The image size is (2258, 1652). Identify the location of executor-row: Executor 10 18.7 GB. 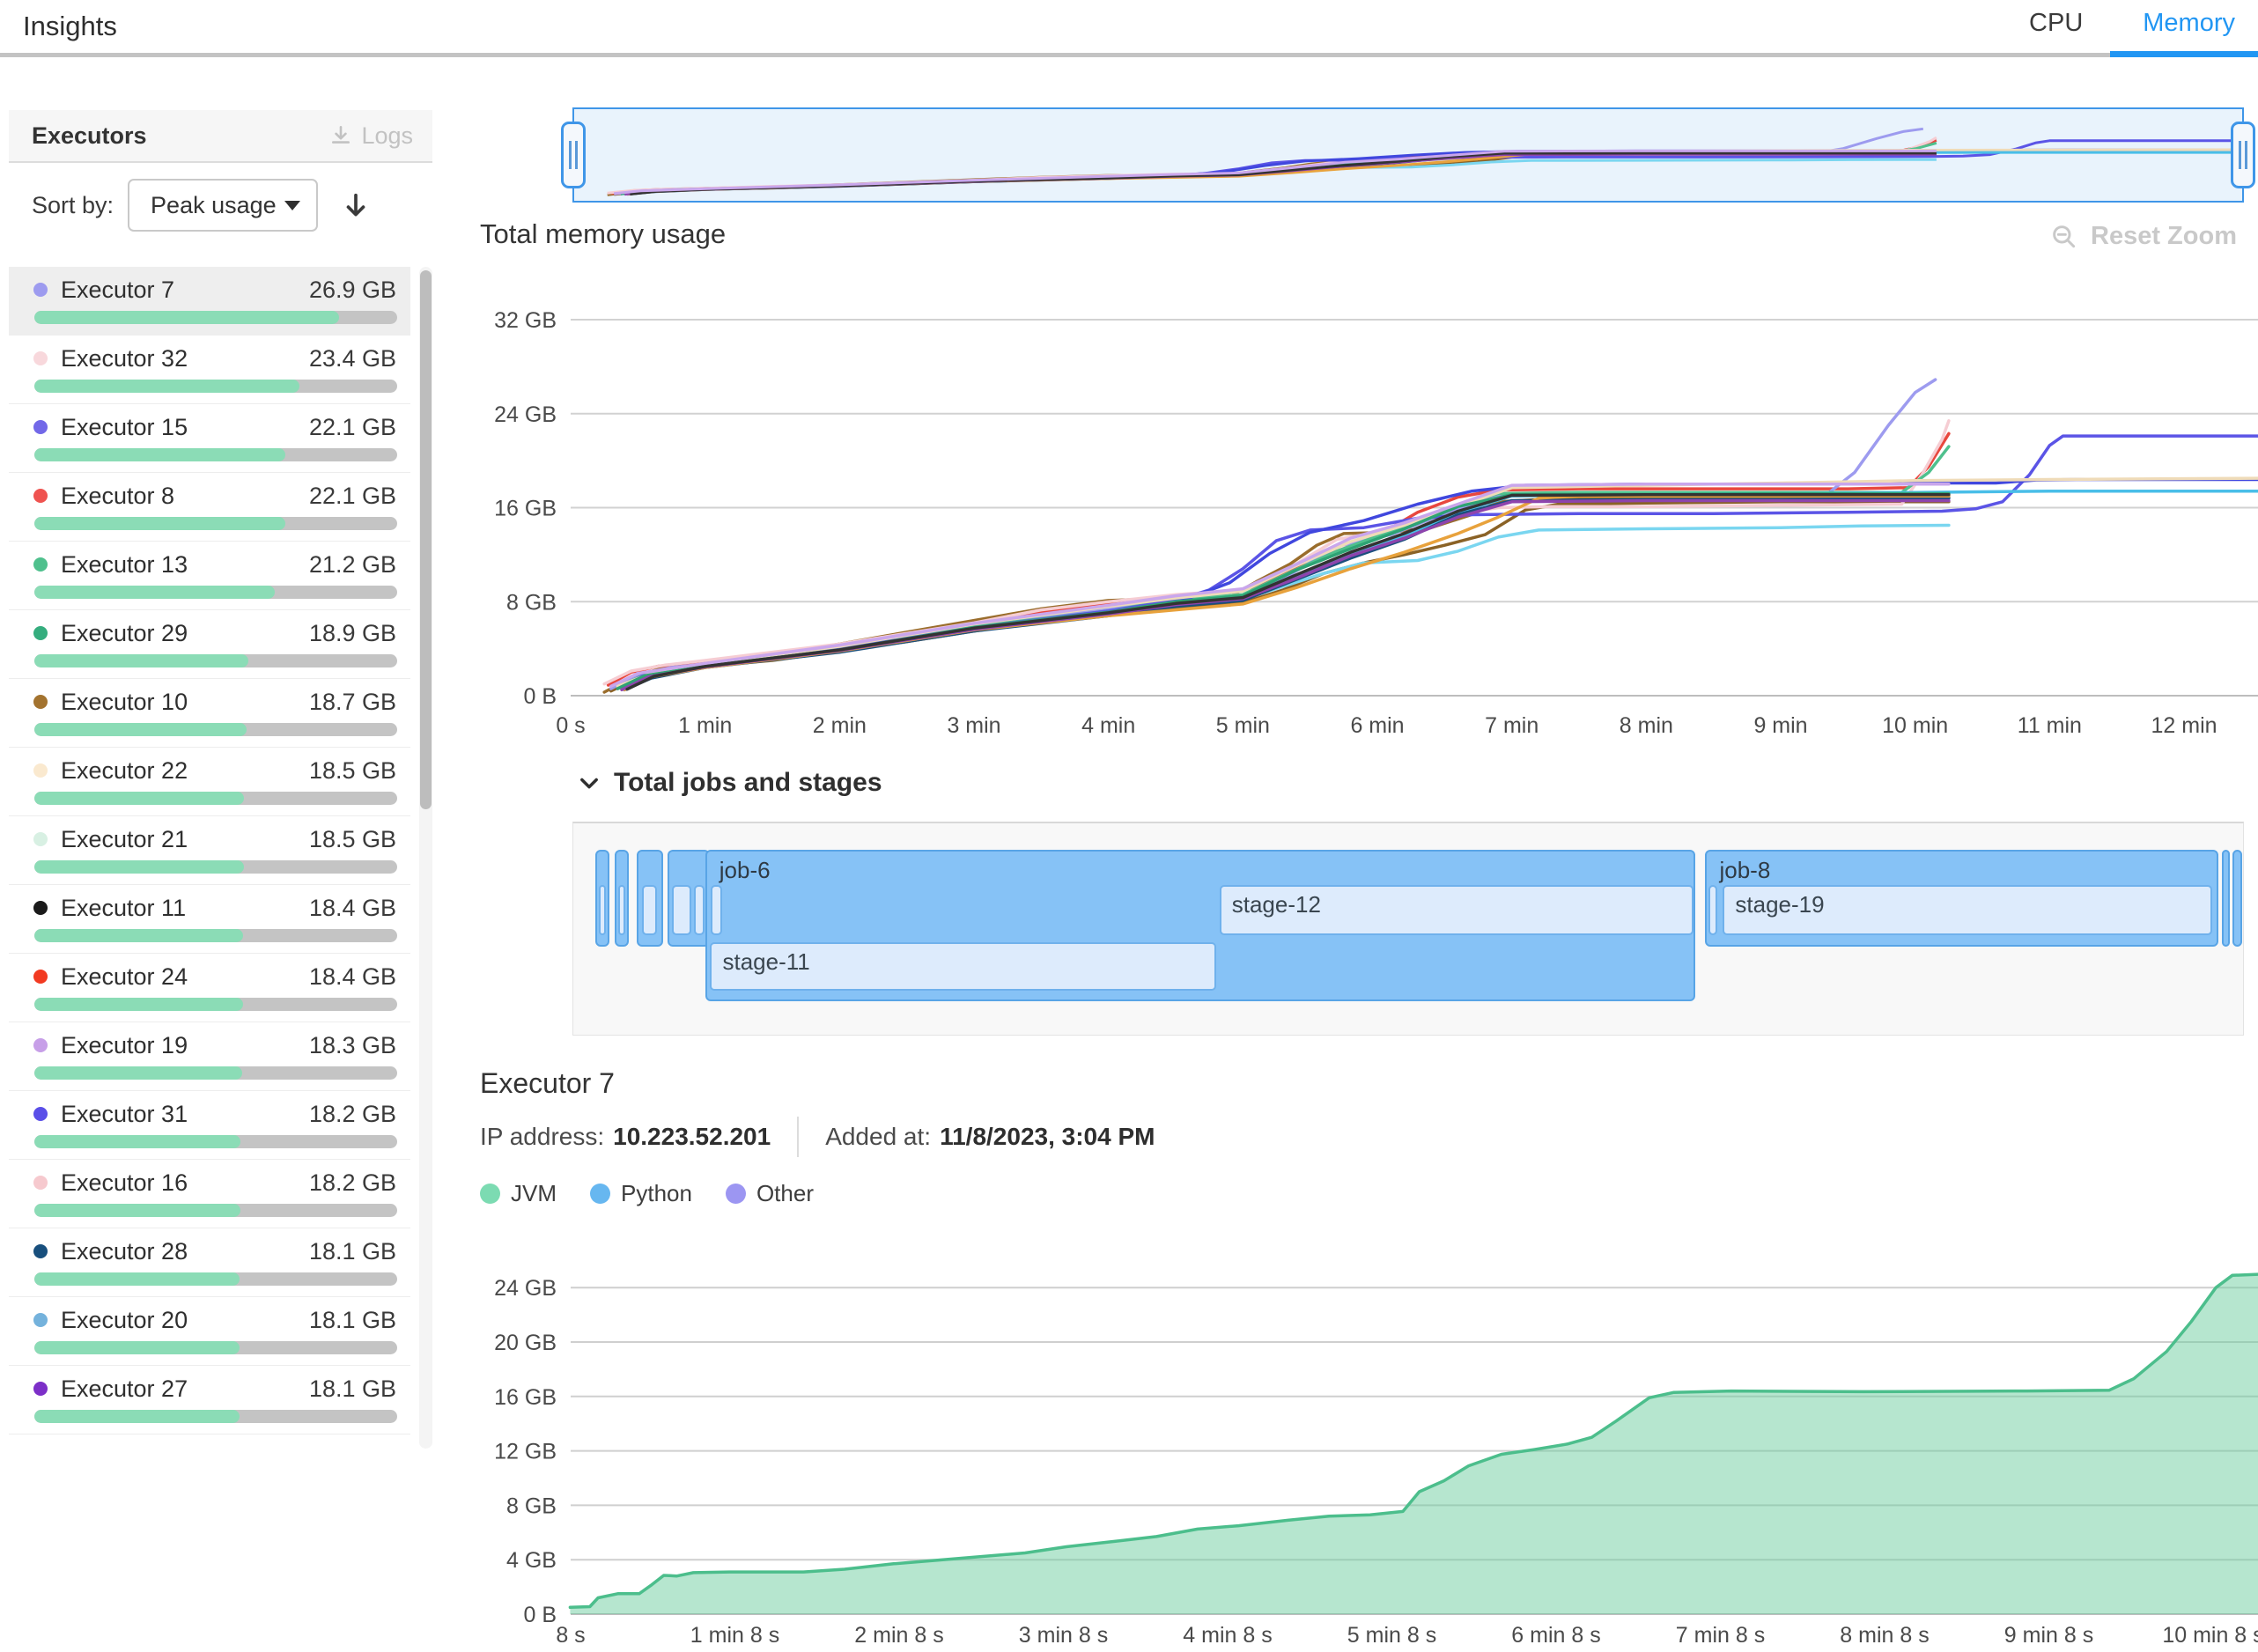
(209, 713).